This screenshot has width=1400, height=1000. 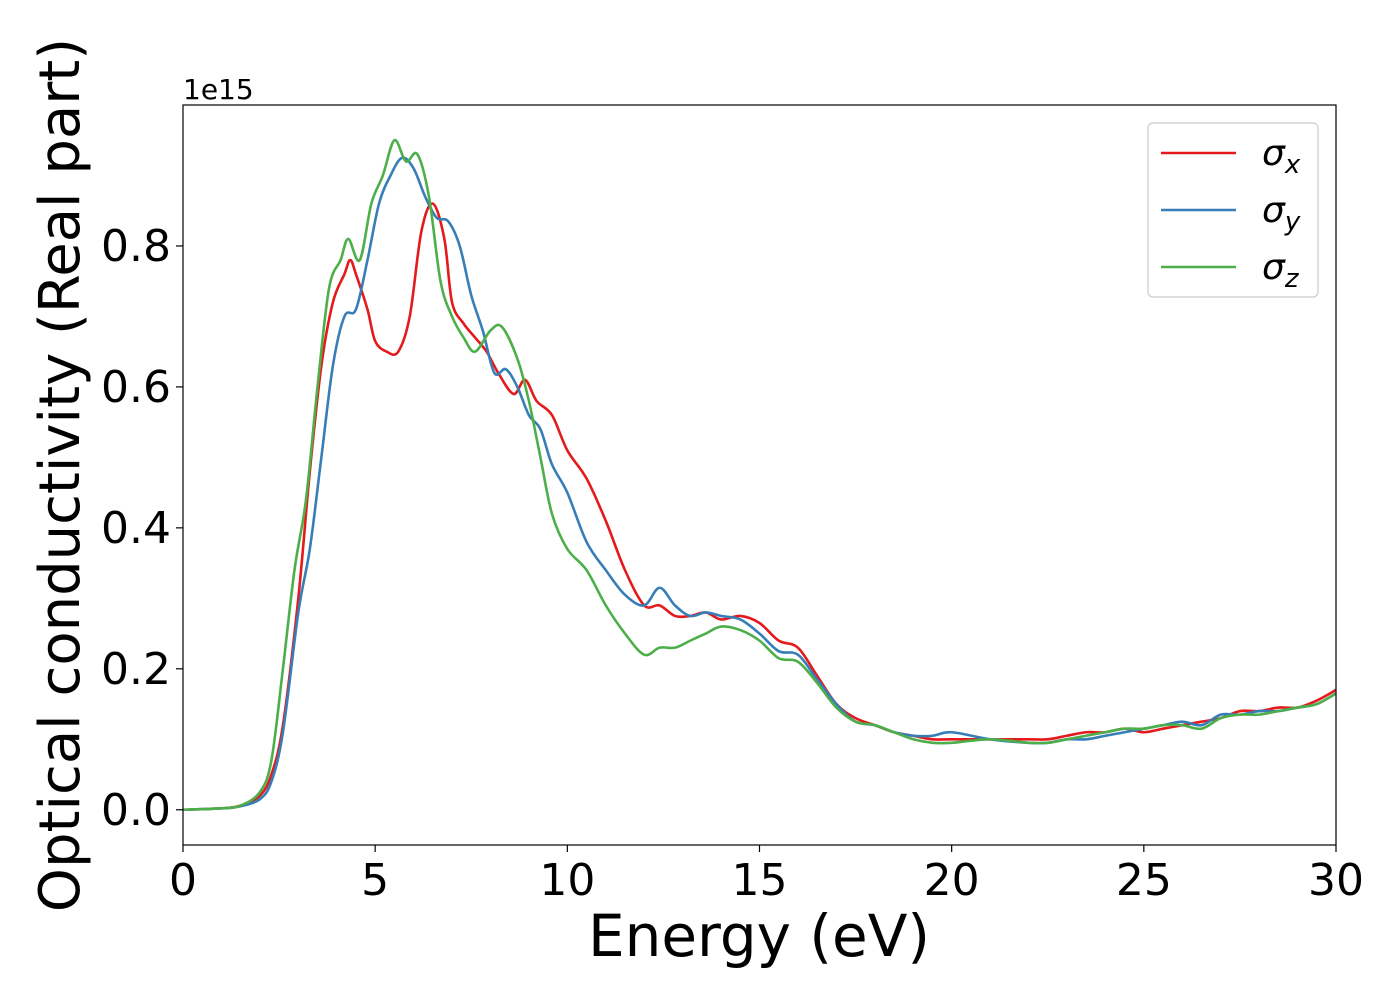 I want to click on y-tick-label: 0.2, so click(x=136, y=669).